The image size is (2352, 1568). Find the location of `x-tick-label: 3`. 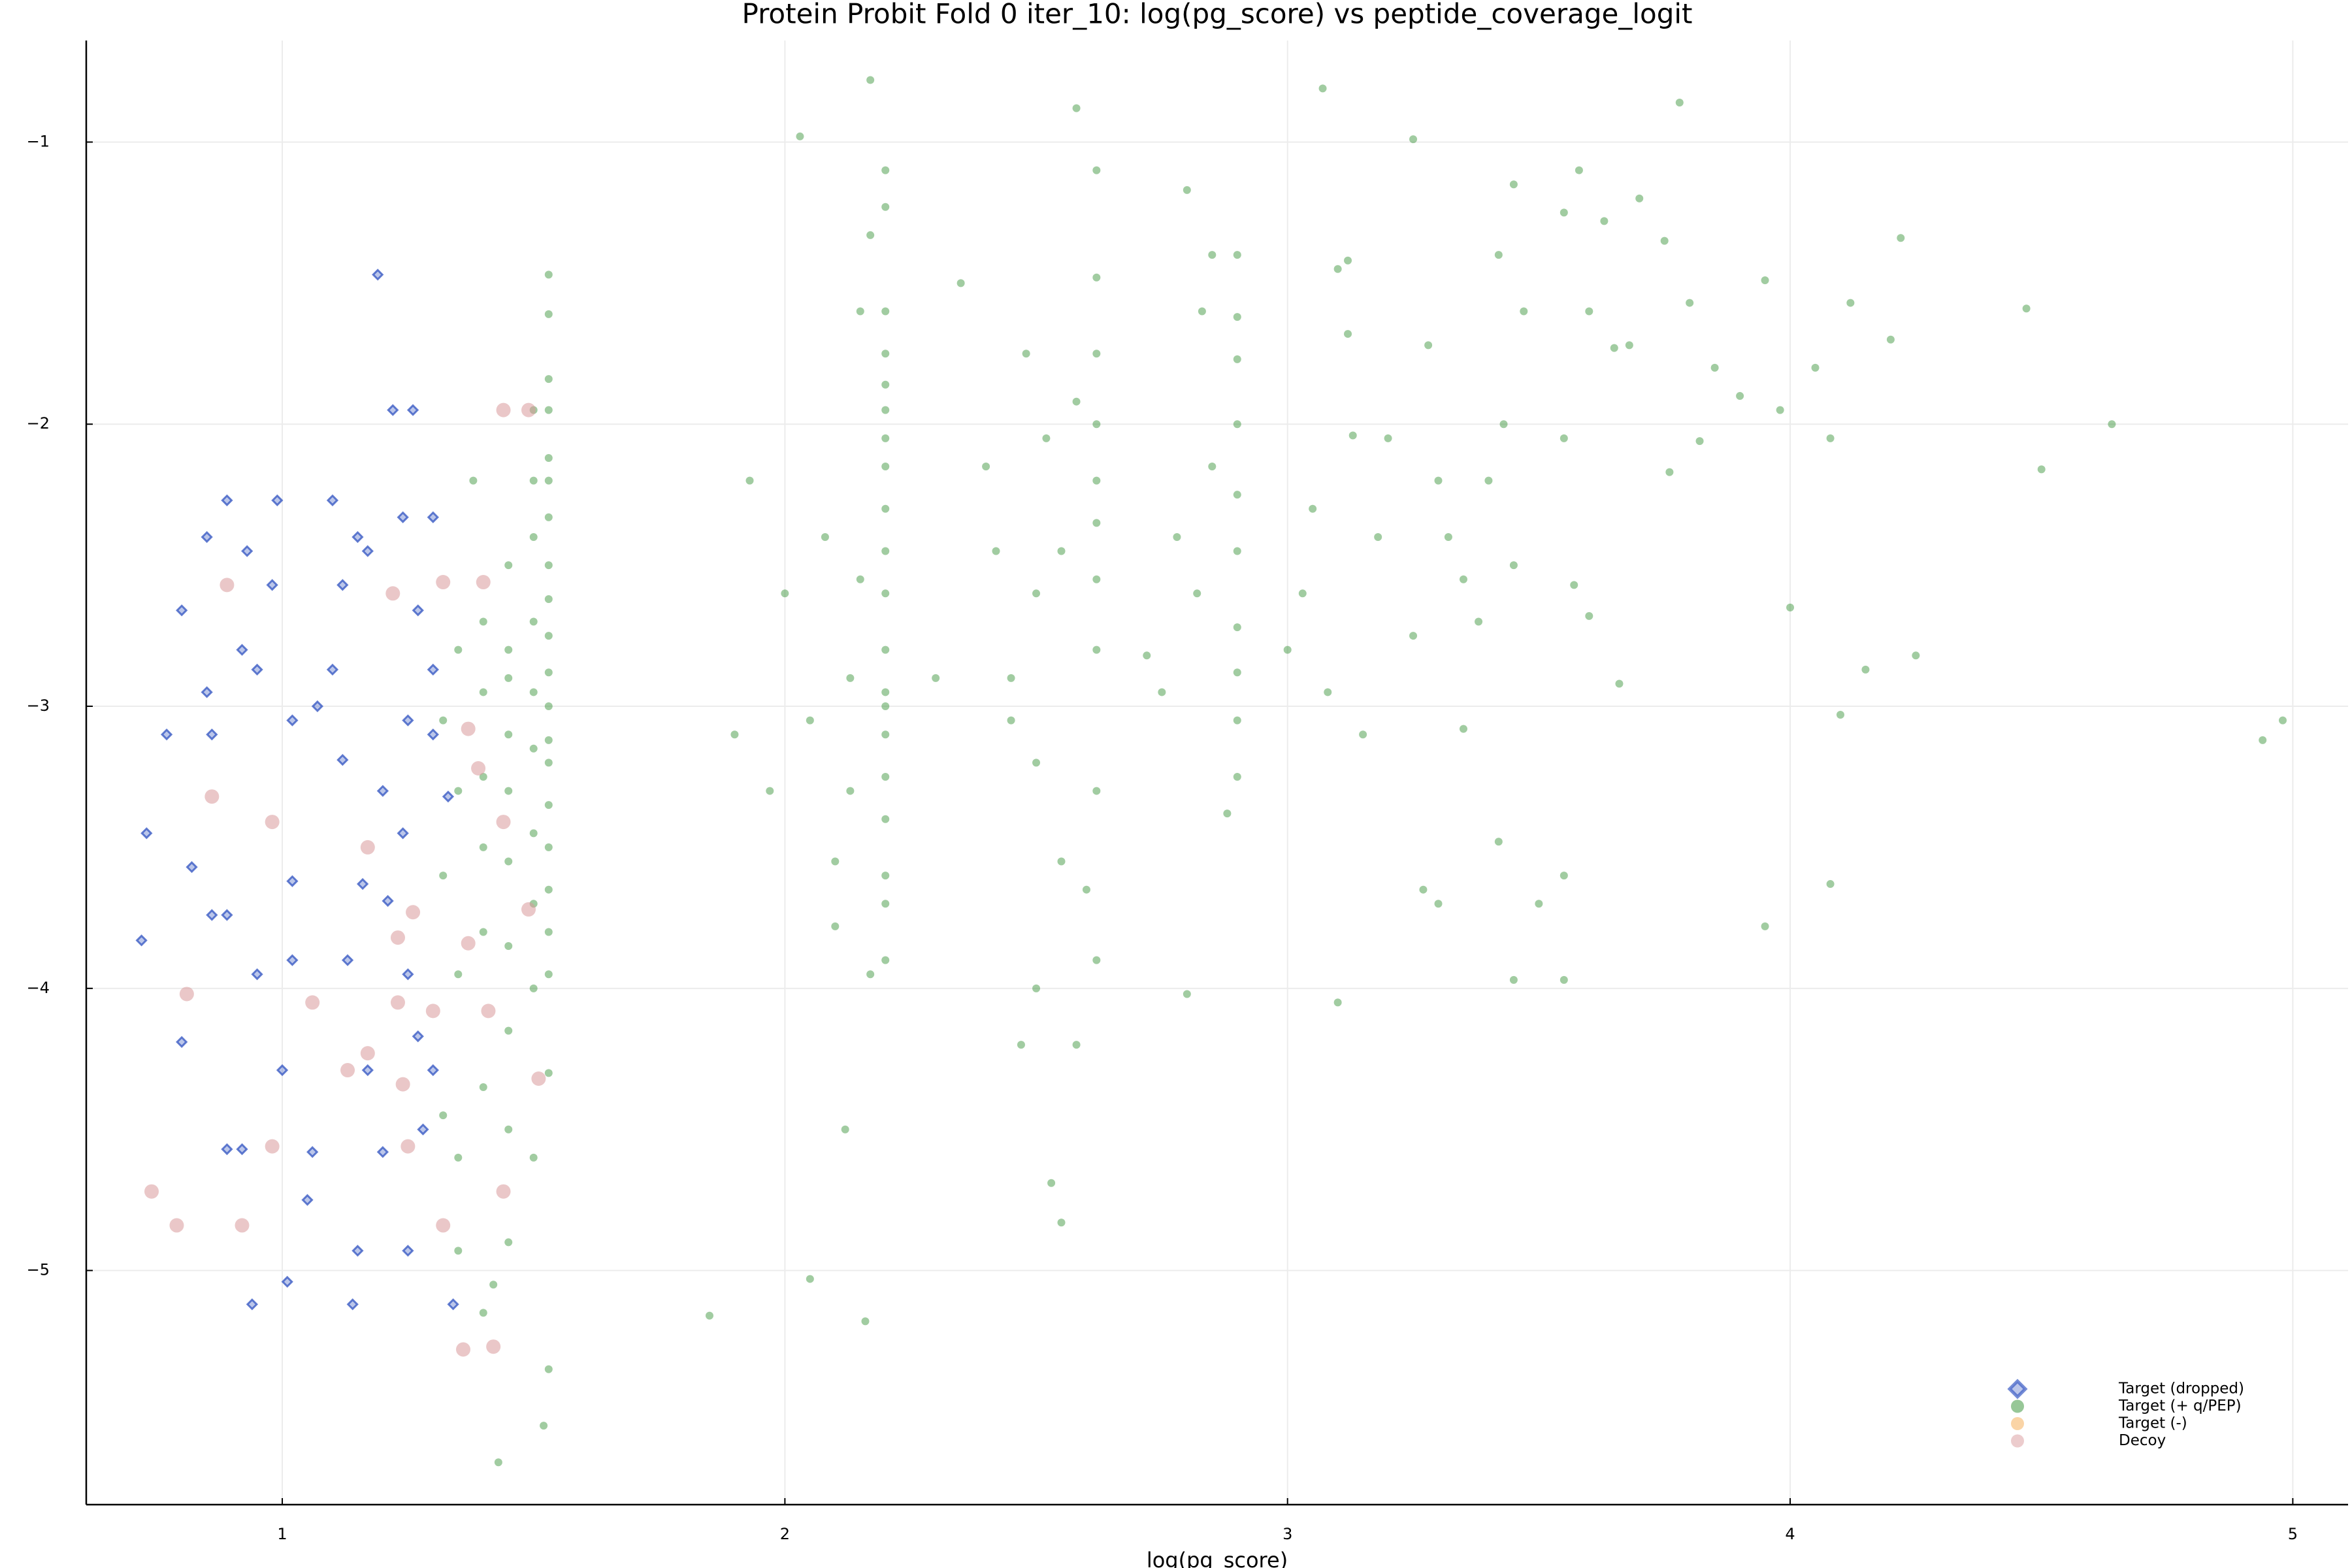

x-tick-label: 3 is located at coordinates (1287, 1534).